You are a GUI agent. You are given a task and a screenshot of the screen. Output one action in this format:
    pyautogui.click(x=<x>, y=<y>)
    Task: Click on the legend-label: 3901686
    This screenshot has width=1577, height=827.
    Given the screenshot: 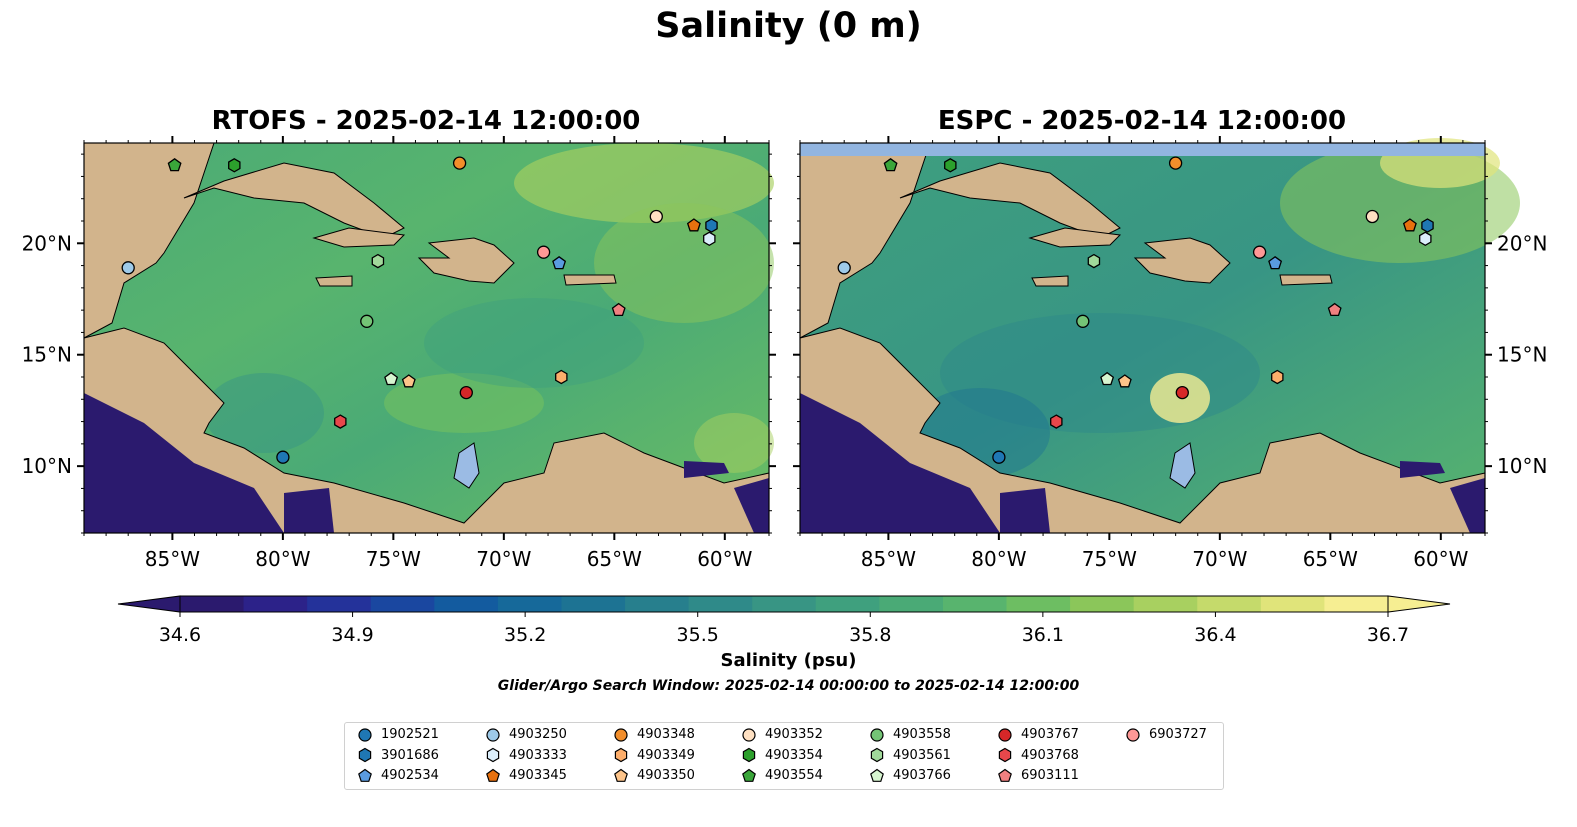 What is the action you would take?
    pyautogui.click(x=410, y=755)
    